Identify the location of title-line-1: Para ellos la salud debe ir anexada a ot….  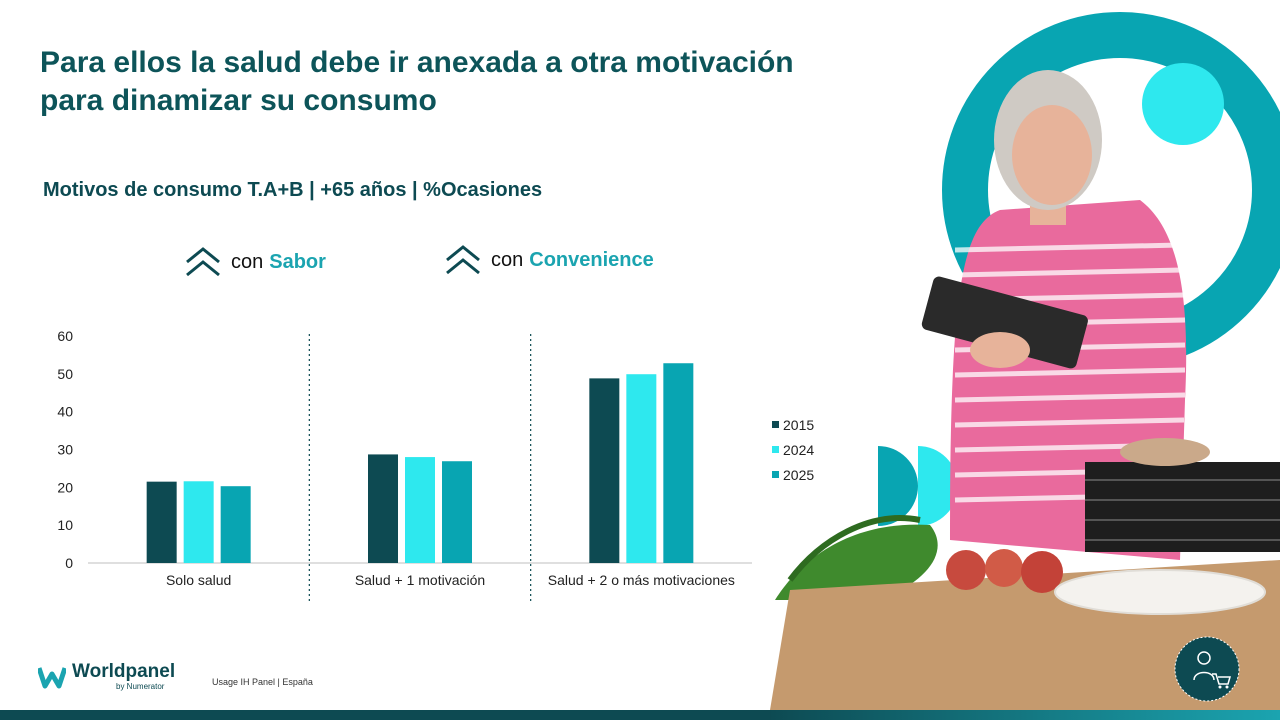
(417, 62).